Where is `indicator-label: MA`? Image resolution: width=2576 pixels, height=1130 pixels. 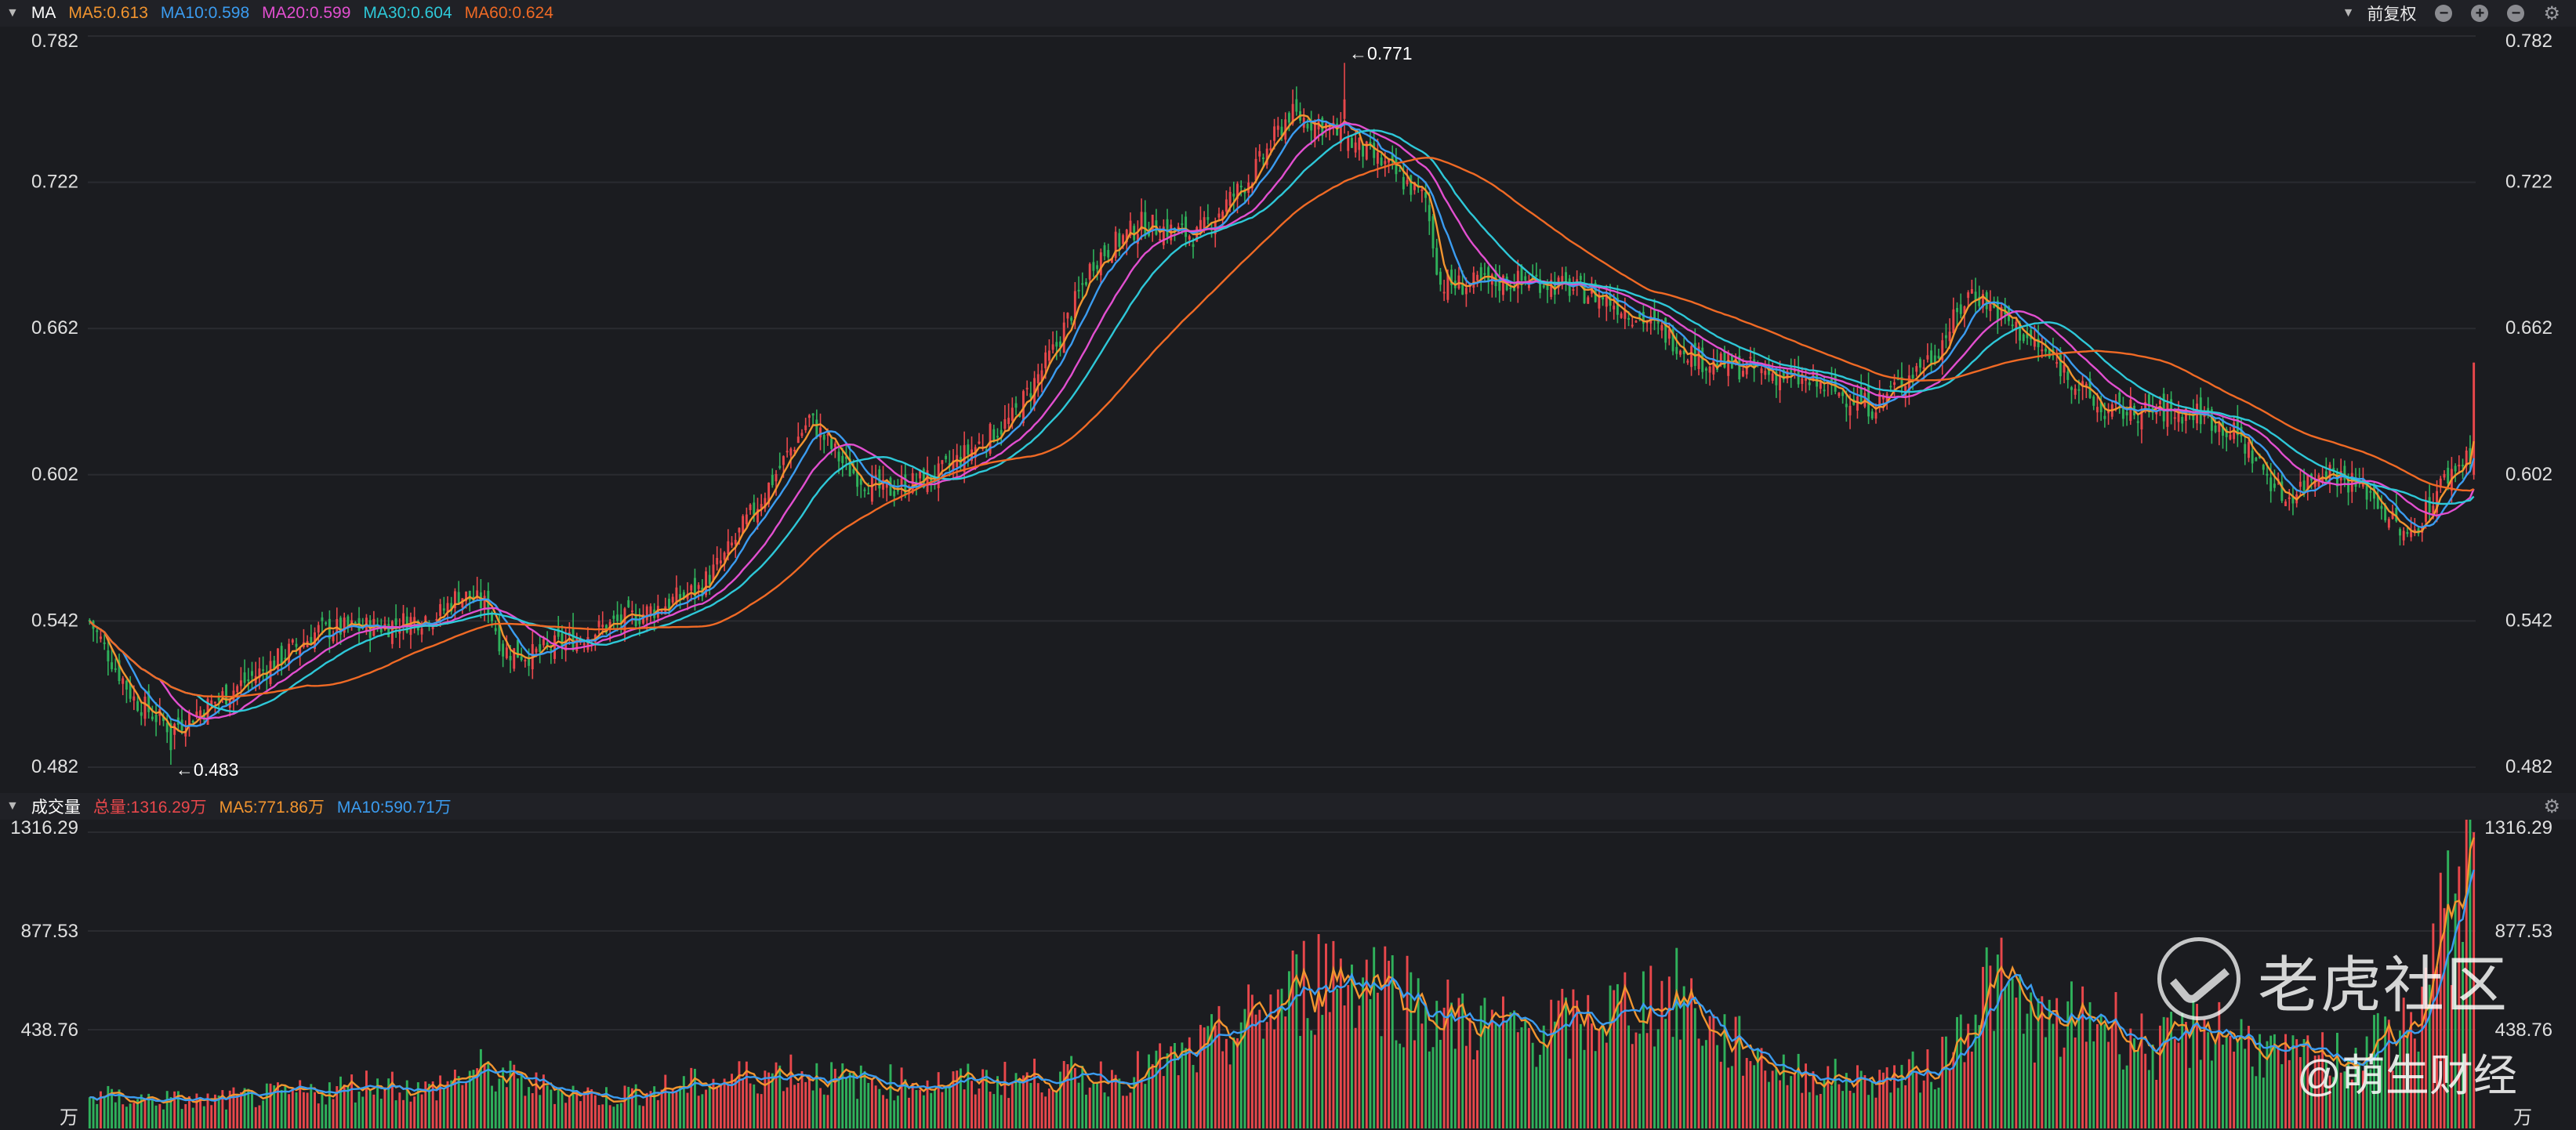 indicator-label: MA is located at coordinates (43, 13).